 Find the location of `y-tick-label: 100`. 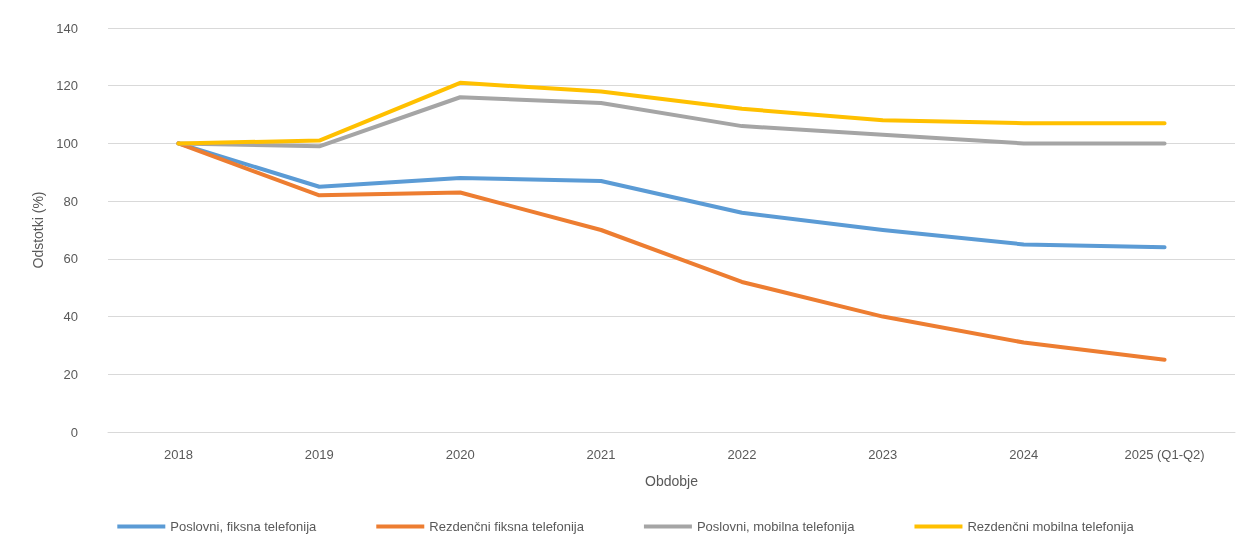

y-tick-label: 100 is located at coordinates (67, 143).